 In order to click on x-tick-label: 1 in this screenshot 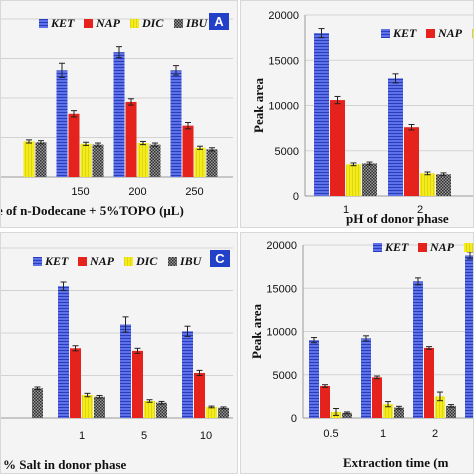, I will do `click(82, 436)`.